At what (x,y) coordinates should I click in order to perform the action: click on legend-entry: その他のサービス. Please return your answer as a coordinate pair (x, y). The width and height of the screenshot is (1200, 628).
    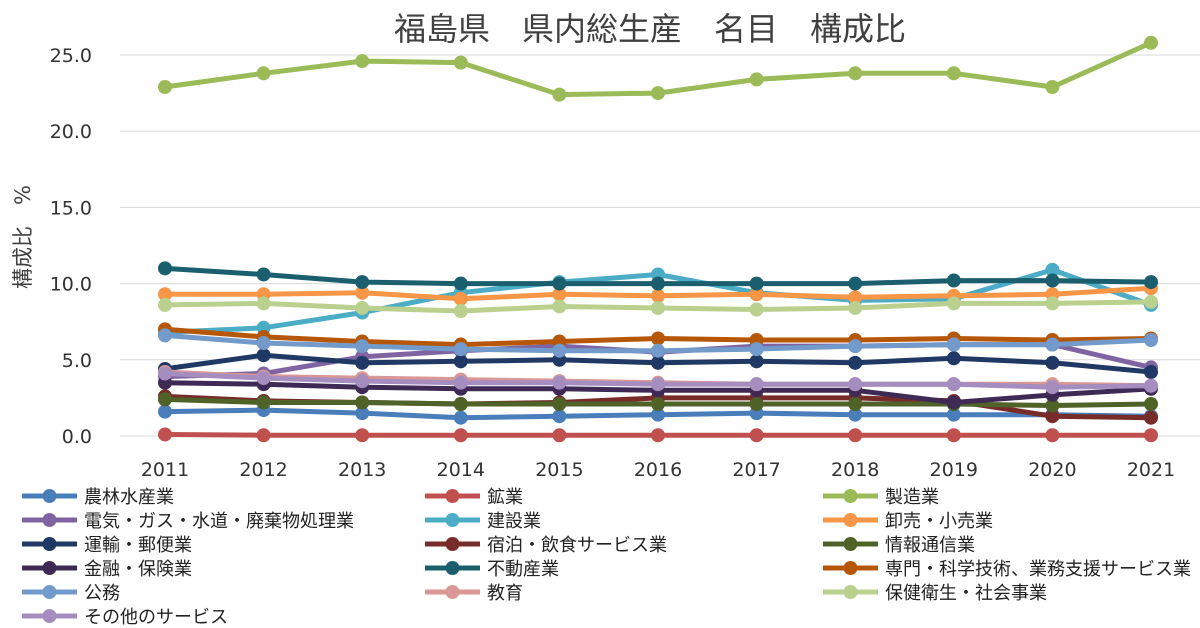
    Looking at the image, I should click on (125, 617).